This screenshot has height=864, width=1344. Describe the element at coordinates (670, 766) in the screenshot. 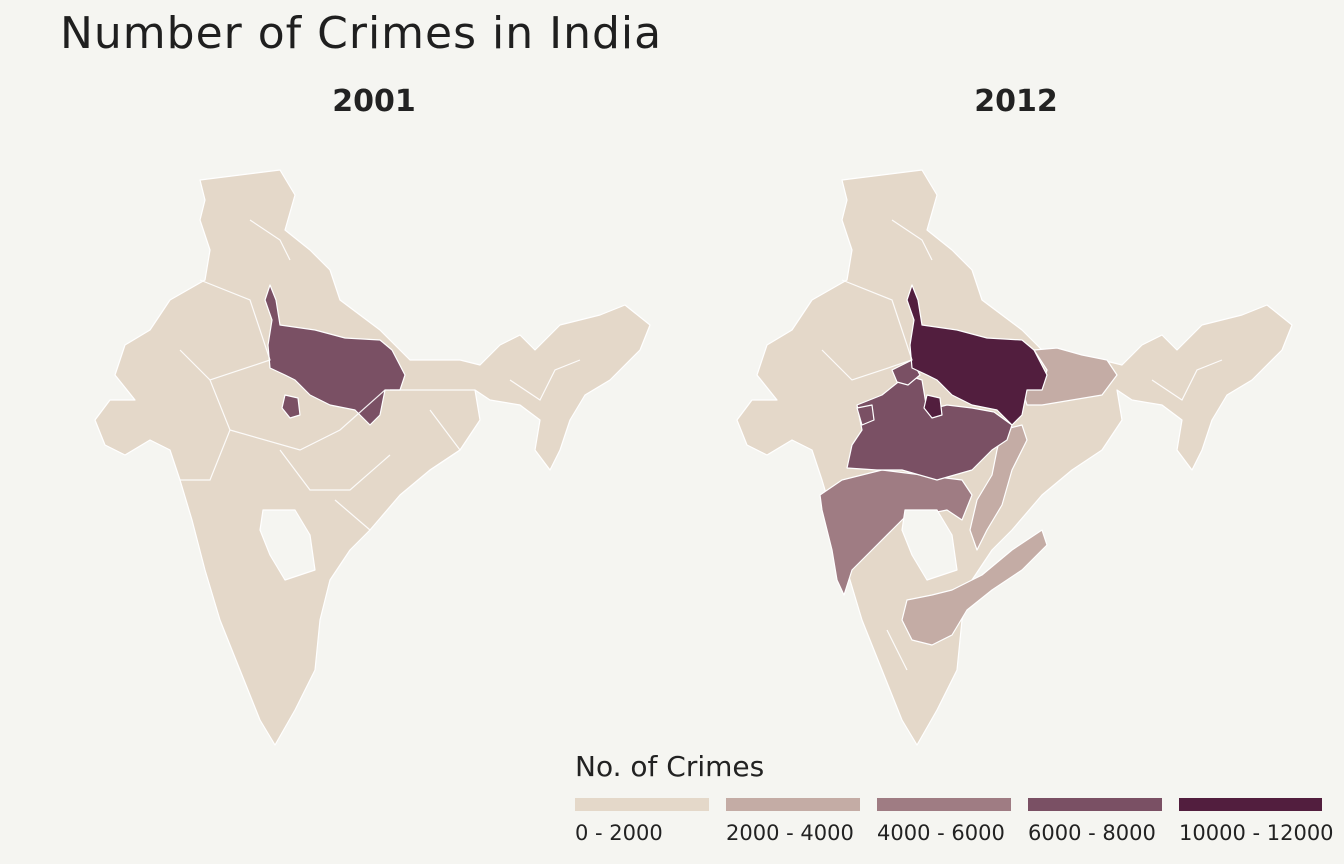

I see `legend-title: No. of Crimes` at that location.